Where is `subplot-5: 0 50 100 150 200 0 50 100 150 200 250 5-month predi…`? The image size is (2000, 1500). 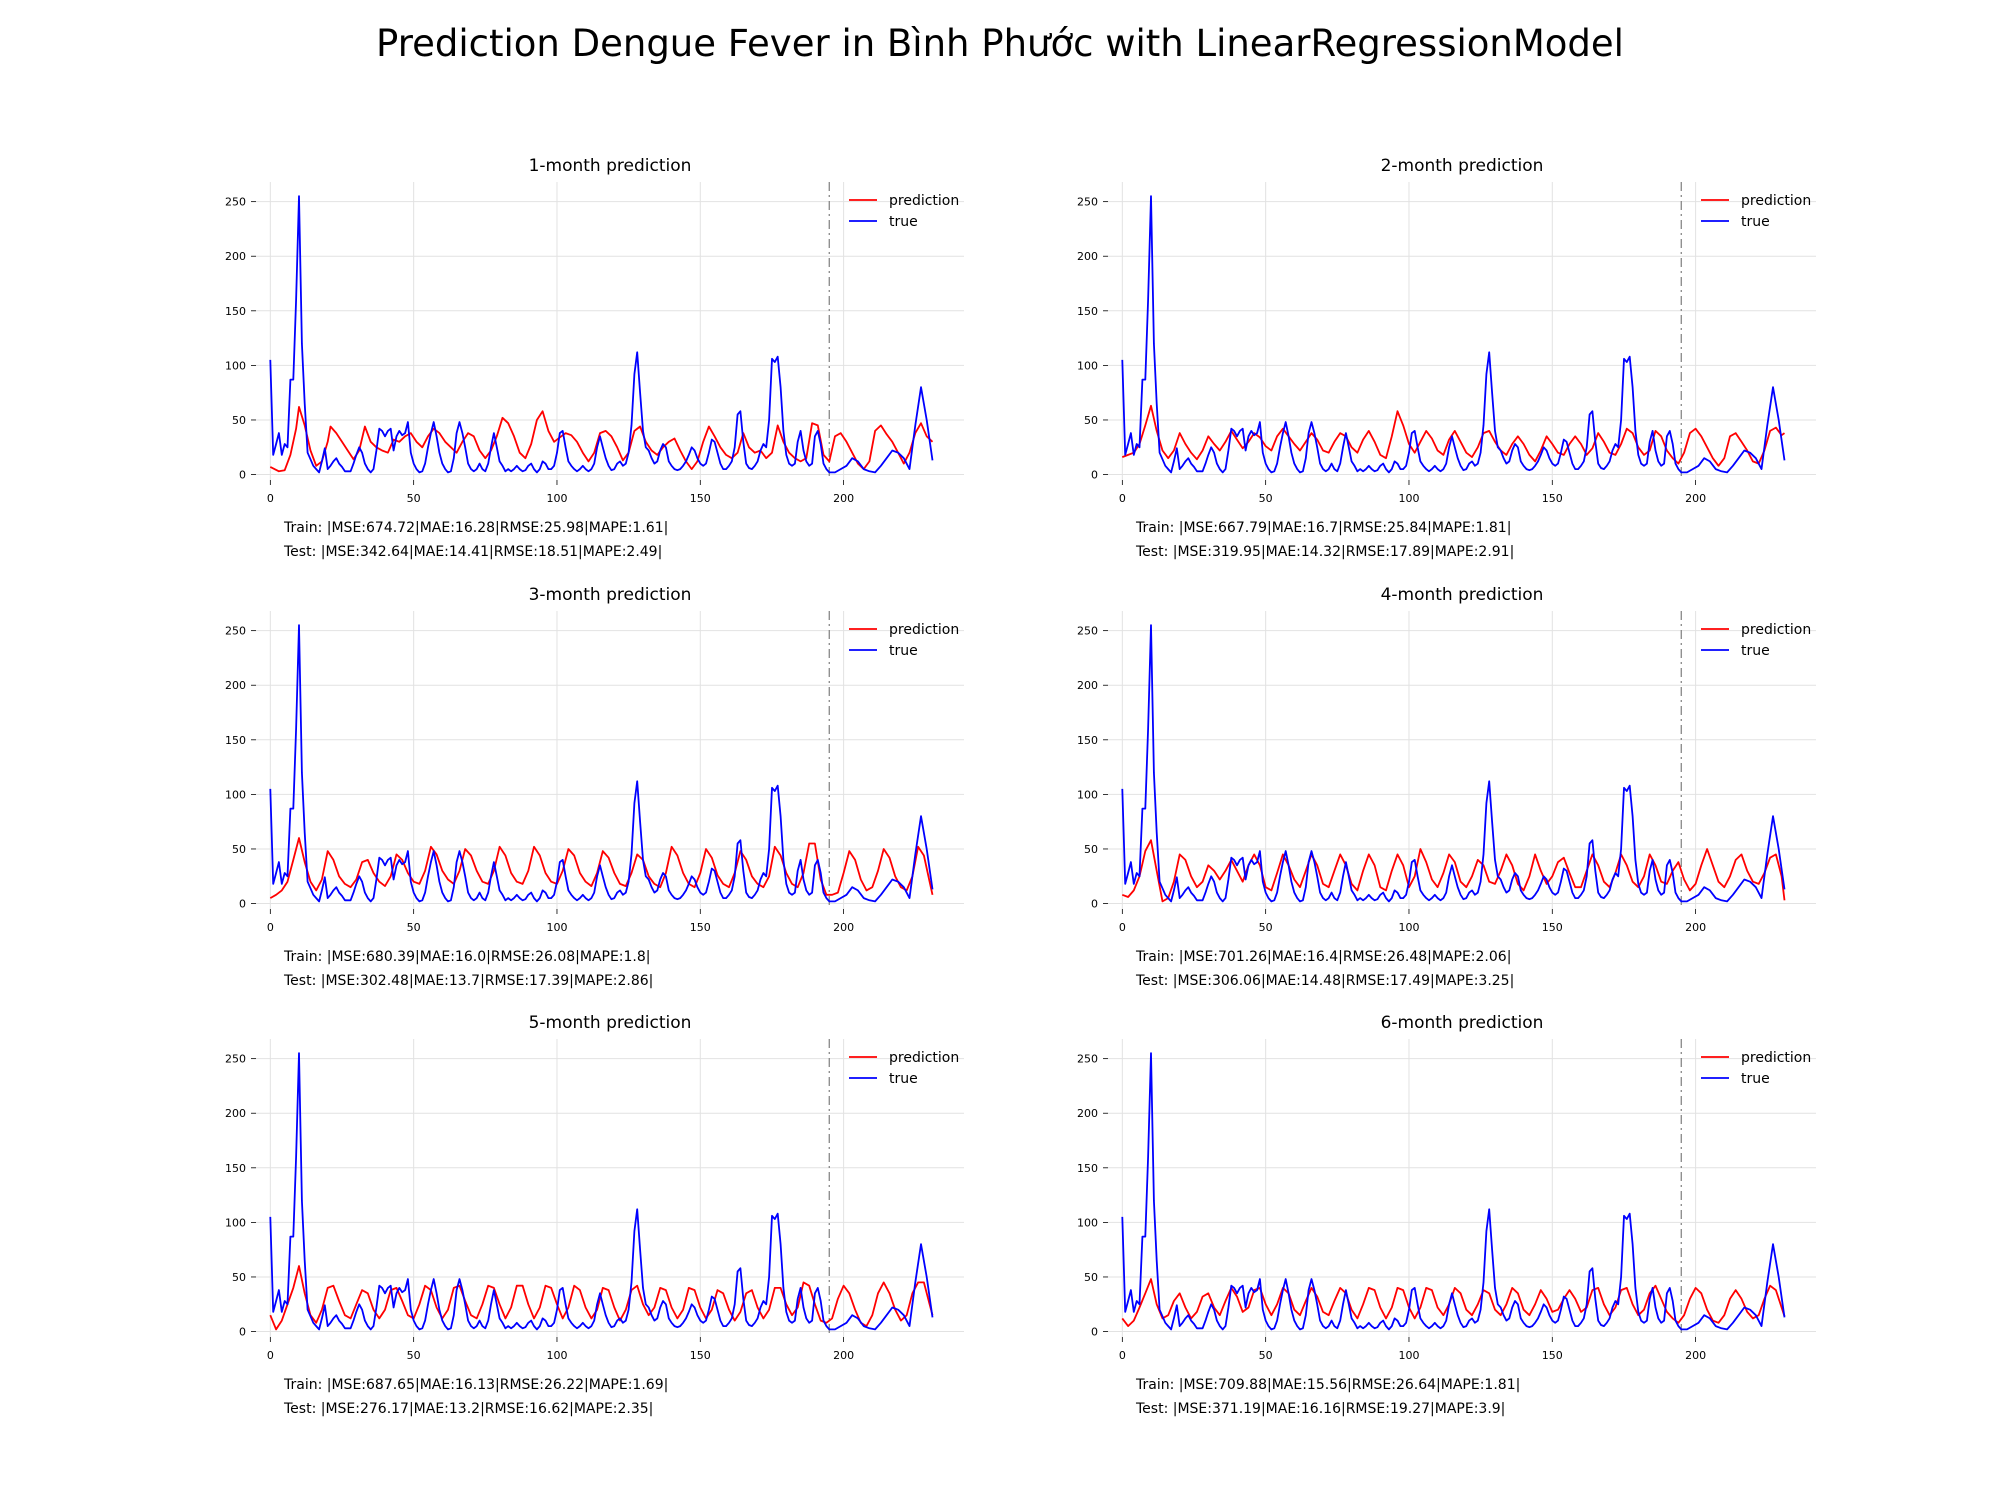 subplot-5: 0 50 100 150 200 0 50 100 150 200 250 5-month predi… is located at coordinates (594, 1215).